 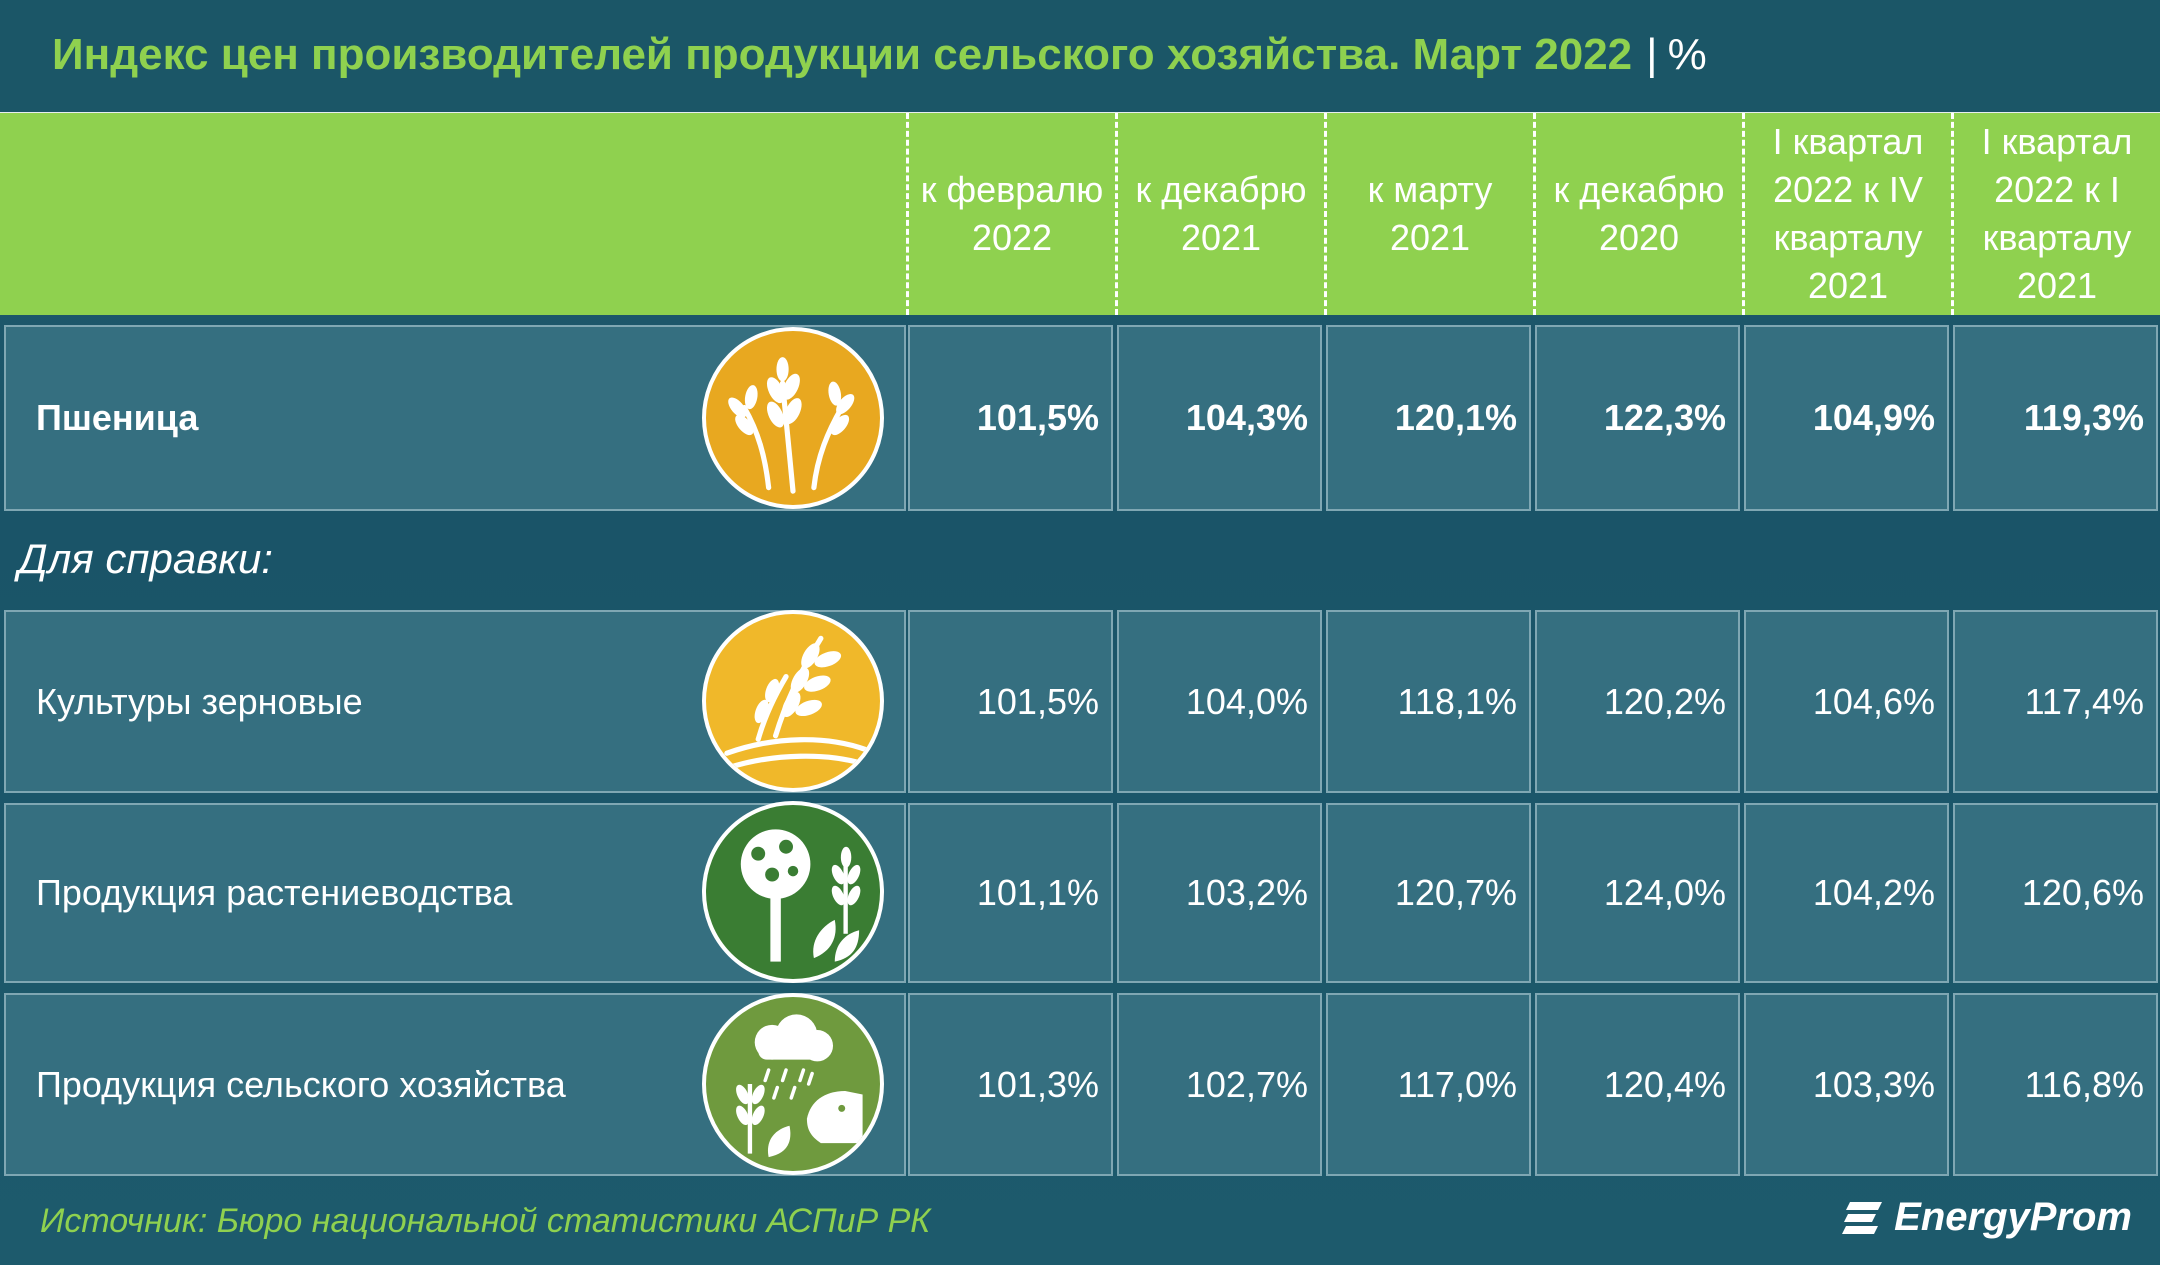 I want to click on column-header: к декабрю 2020, so click(x=1637, y=214).